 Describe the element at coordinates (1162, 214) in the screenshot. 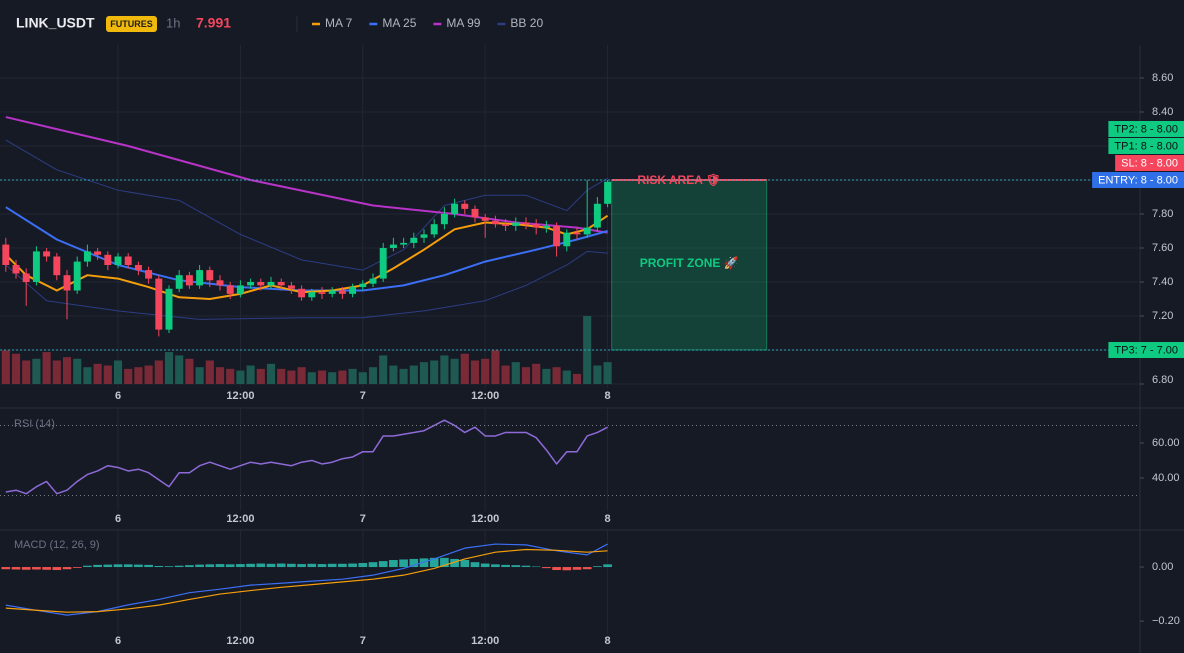

I see `y-tick-label: 7.80` at that location.